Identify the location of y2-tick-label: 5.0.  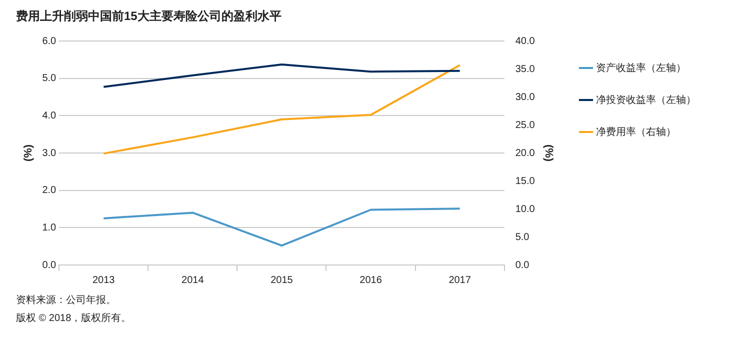
(522, 237).